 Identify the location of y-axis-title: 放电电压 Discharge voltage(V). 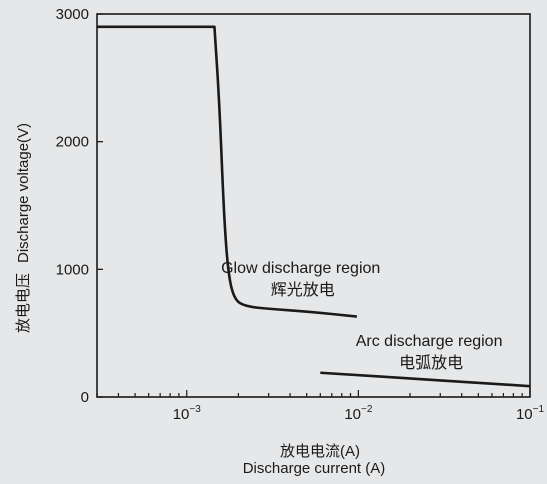
(23, 228).